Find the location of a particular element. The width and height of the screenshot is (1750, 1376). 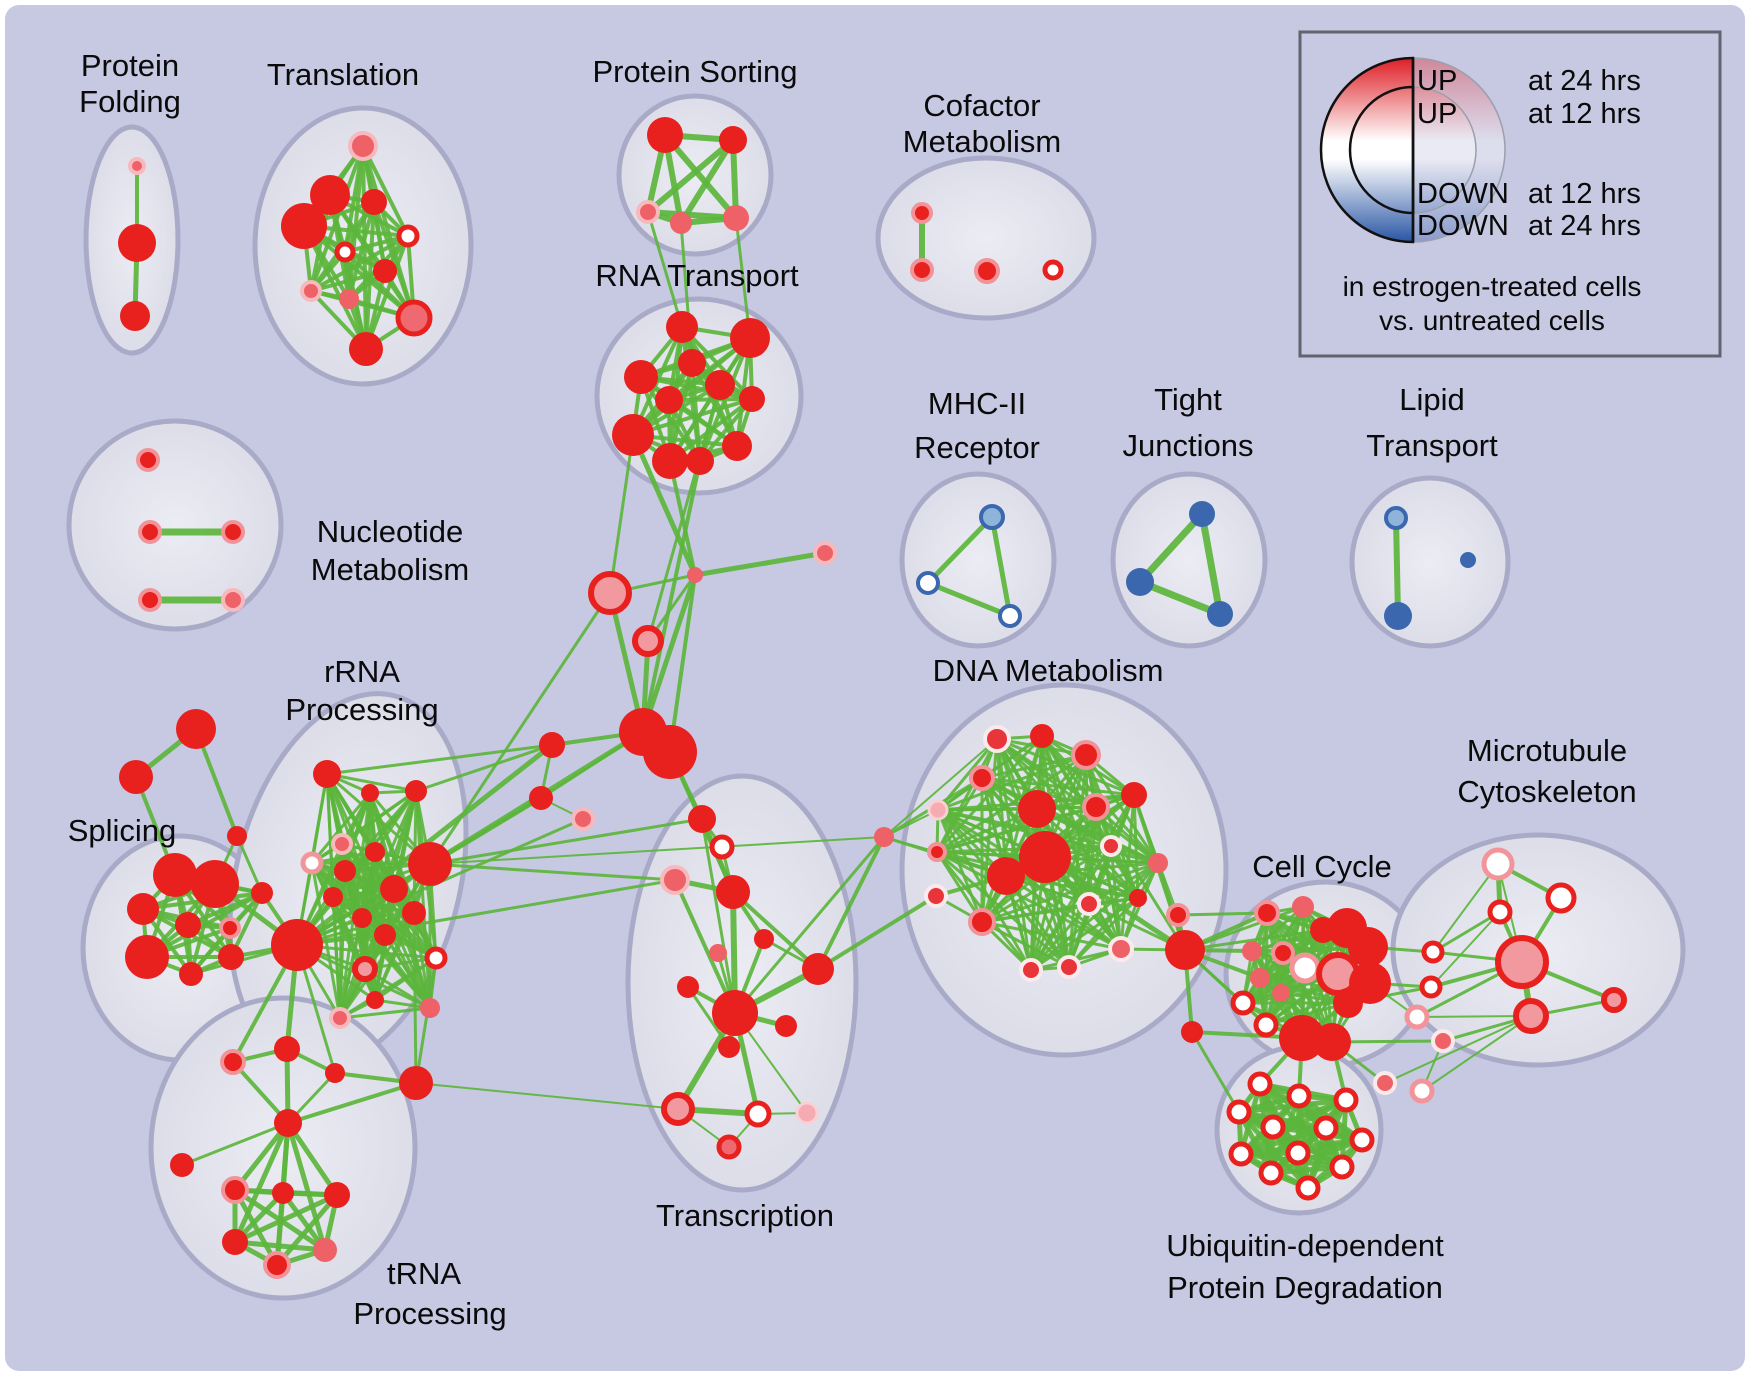

node-tr7 is located at coordinates (688, 987).